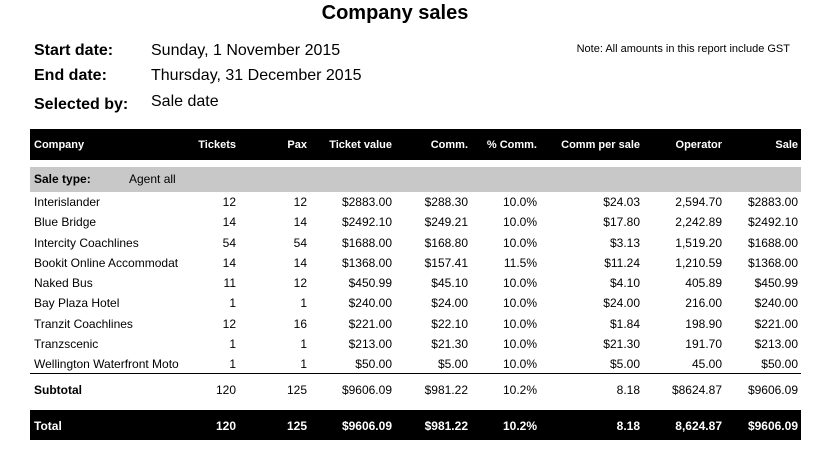  What do you see at coordinates (81, 104) in the screenshot?
I see `selected-by-label: Selected by:` at bounding box center [81, 104].